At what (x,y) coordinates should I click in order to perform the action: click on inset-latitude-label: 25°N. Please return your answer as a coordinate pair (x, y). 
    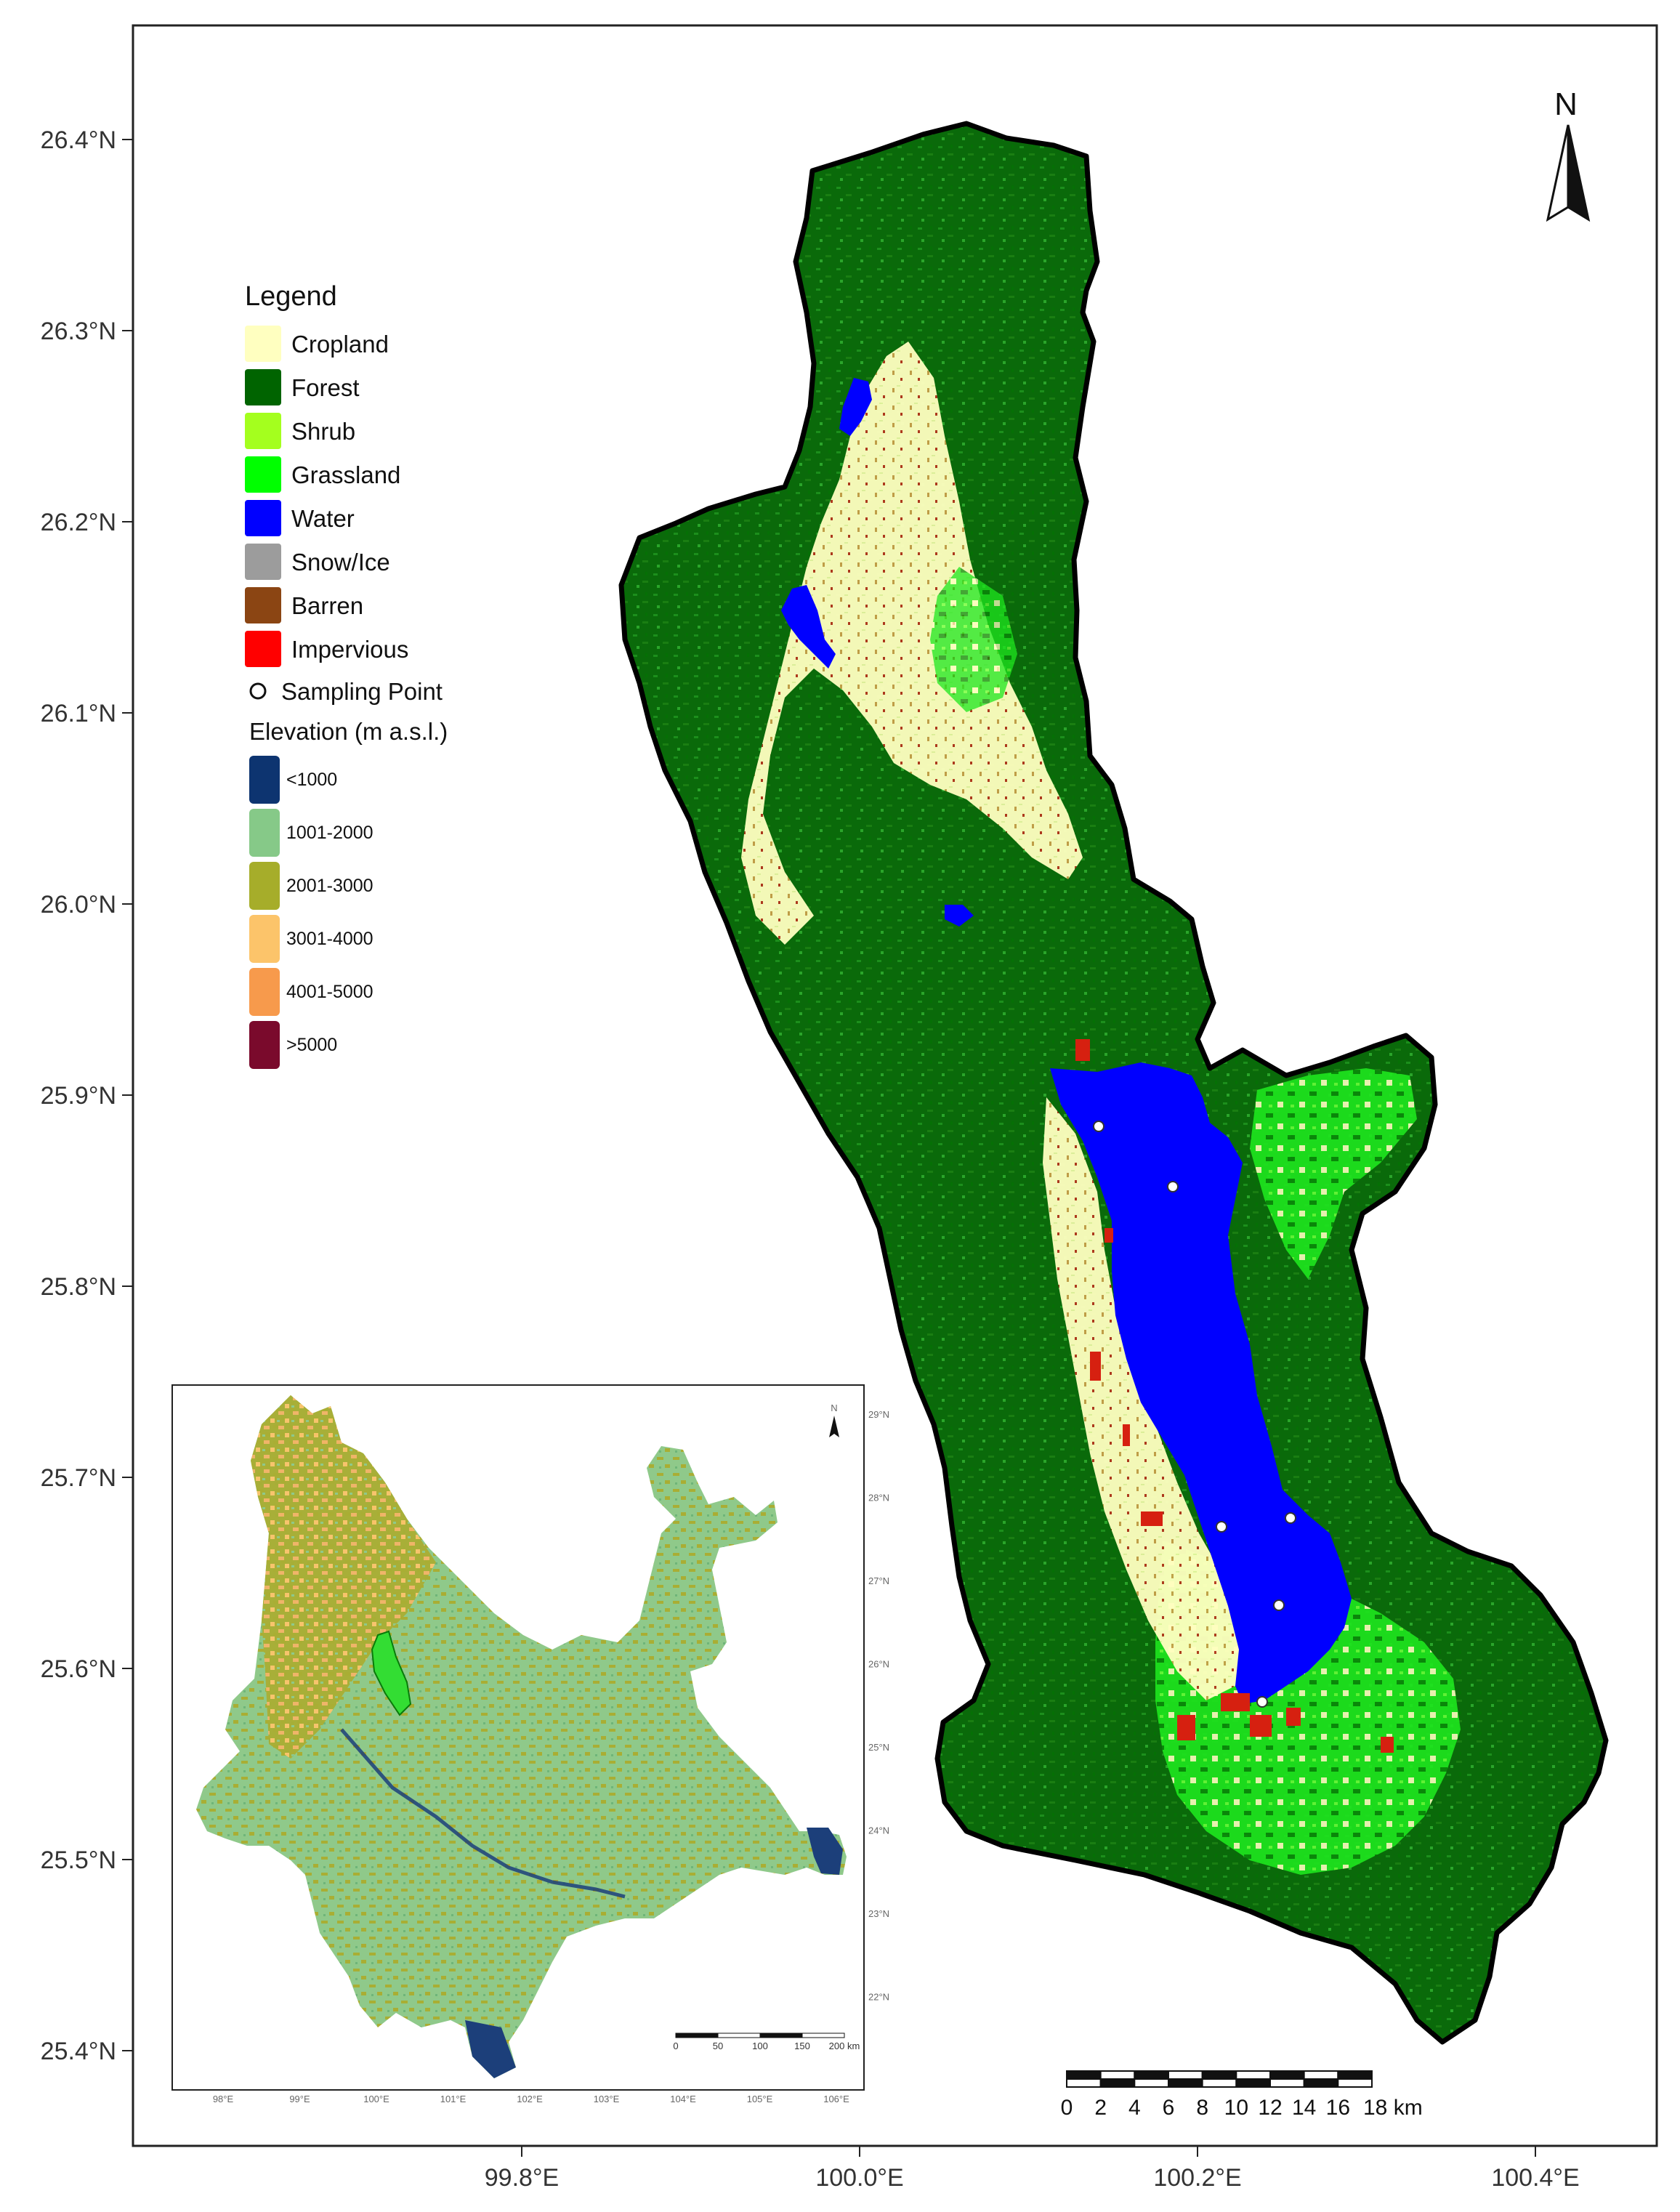
    Looking at the image, I should click on (878, 1747).